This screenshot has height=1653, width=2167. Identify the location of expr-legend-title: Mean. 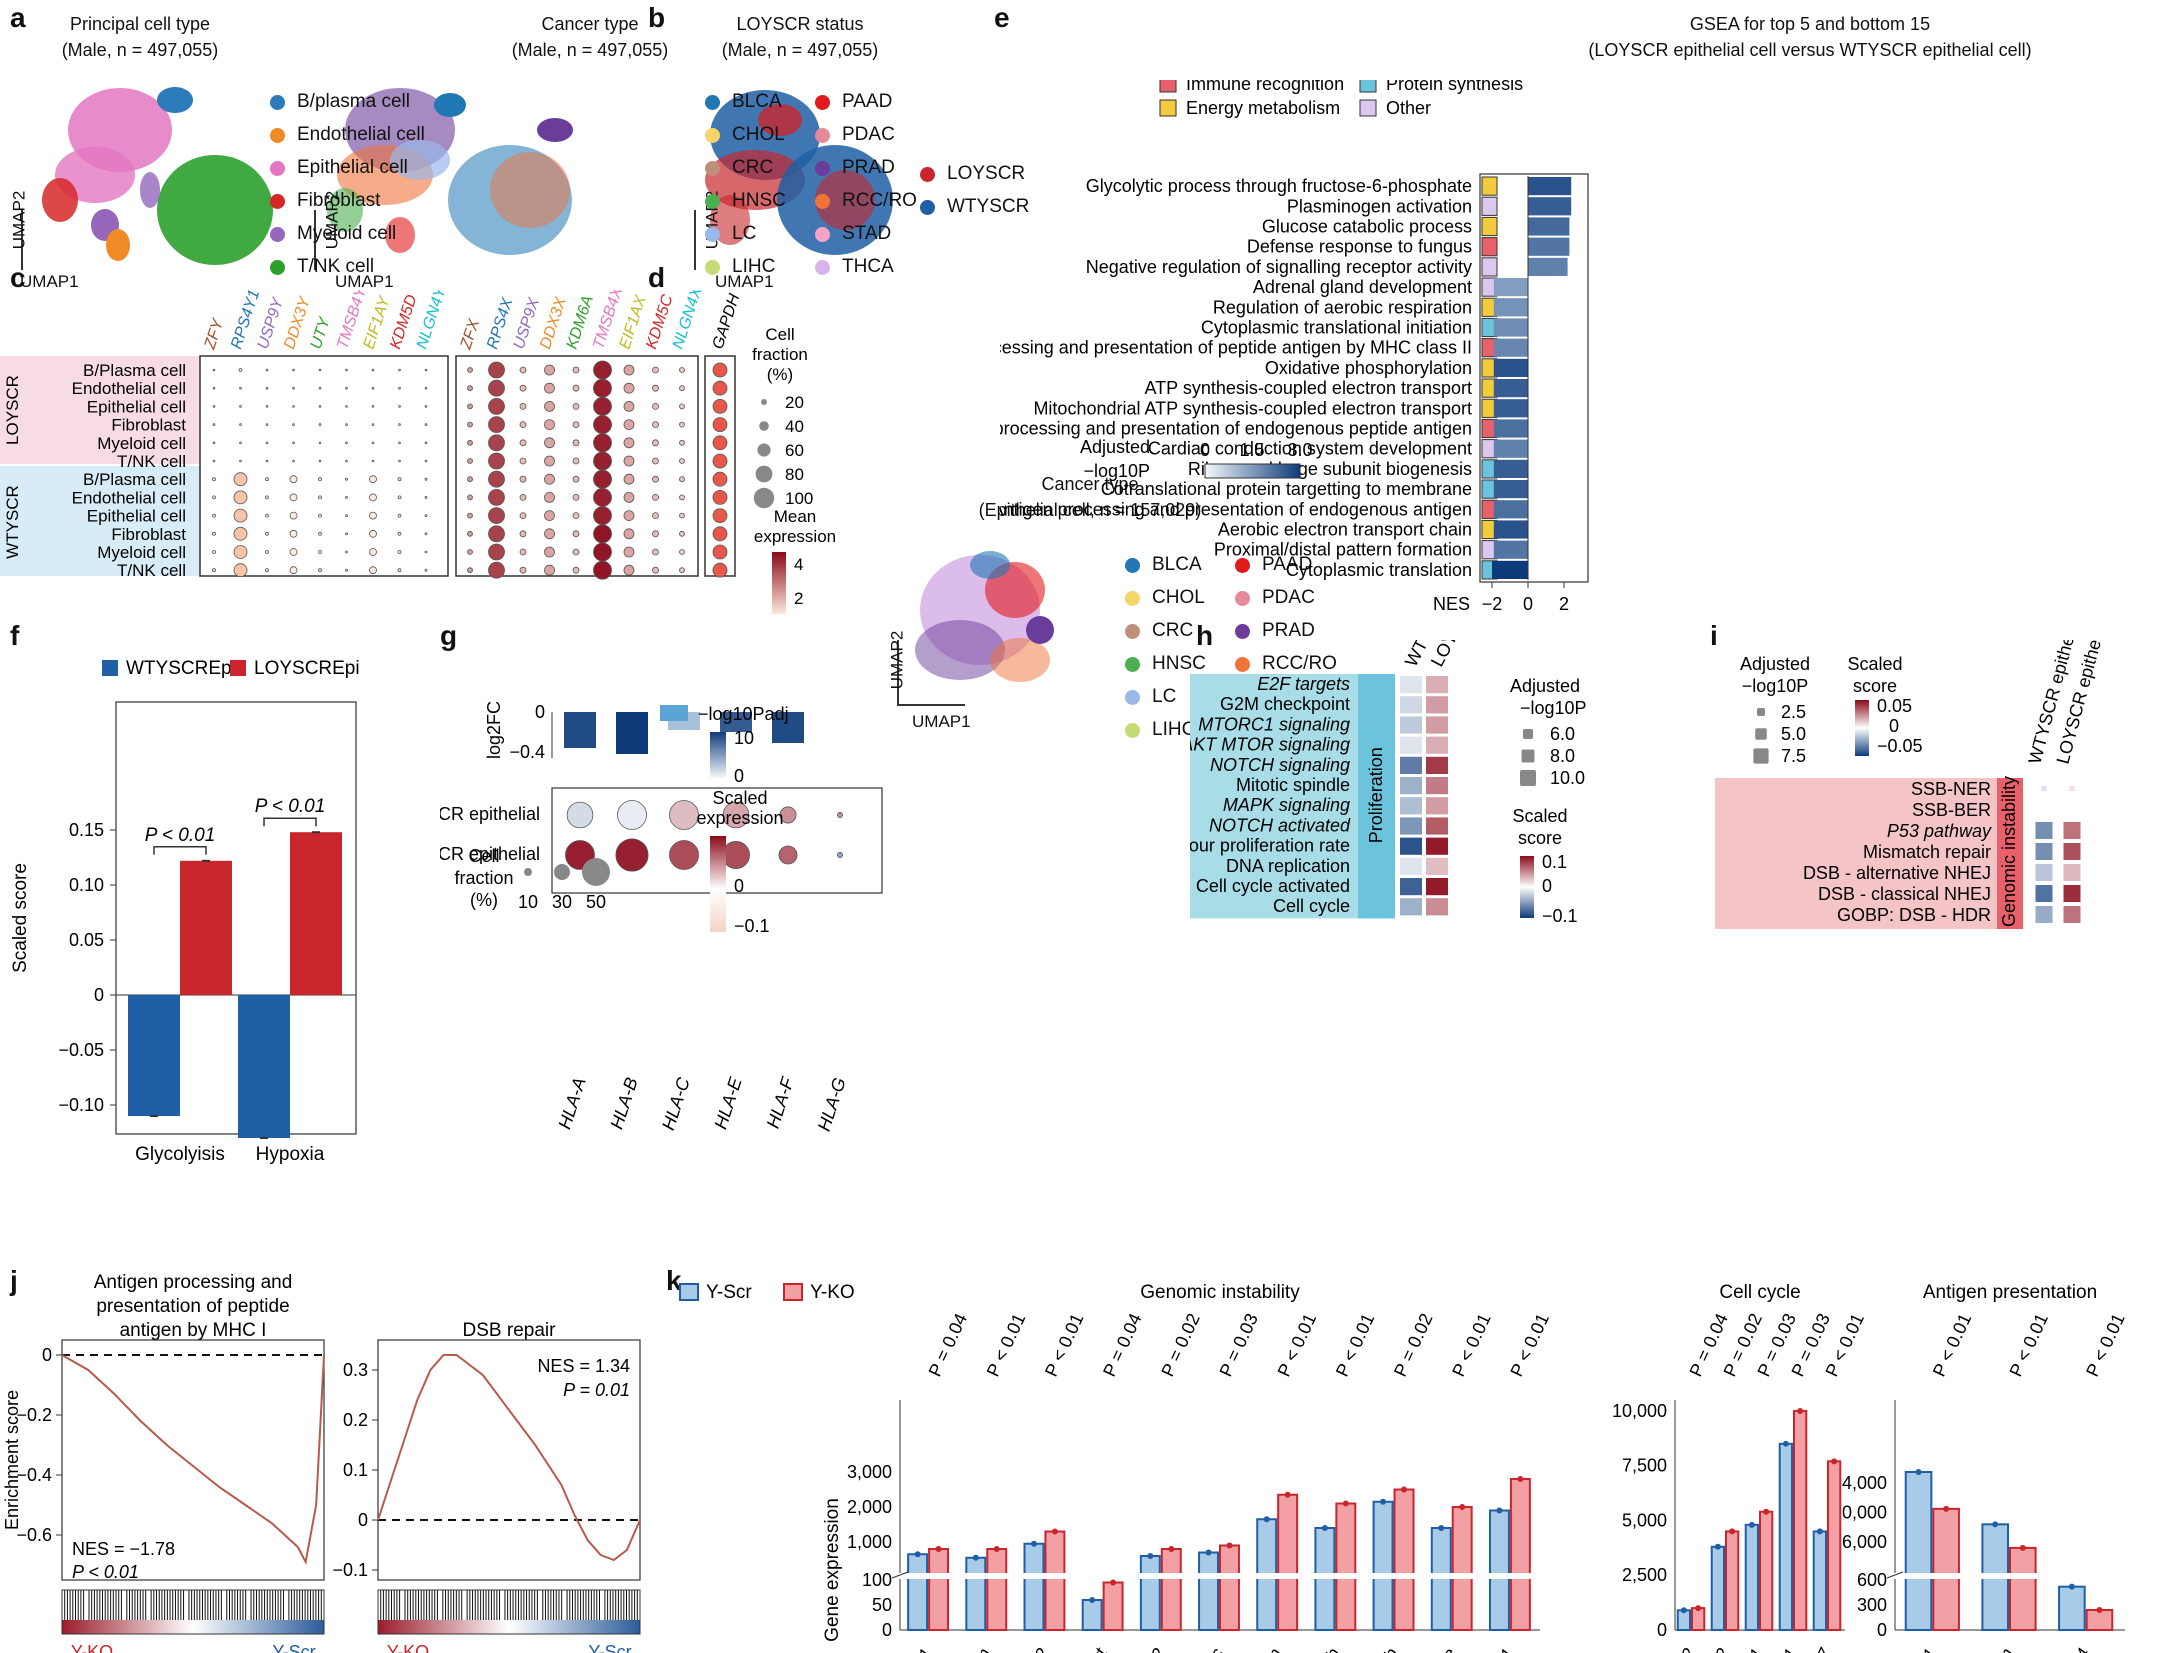
(795, 516).